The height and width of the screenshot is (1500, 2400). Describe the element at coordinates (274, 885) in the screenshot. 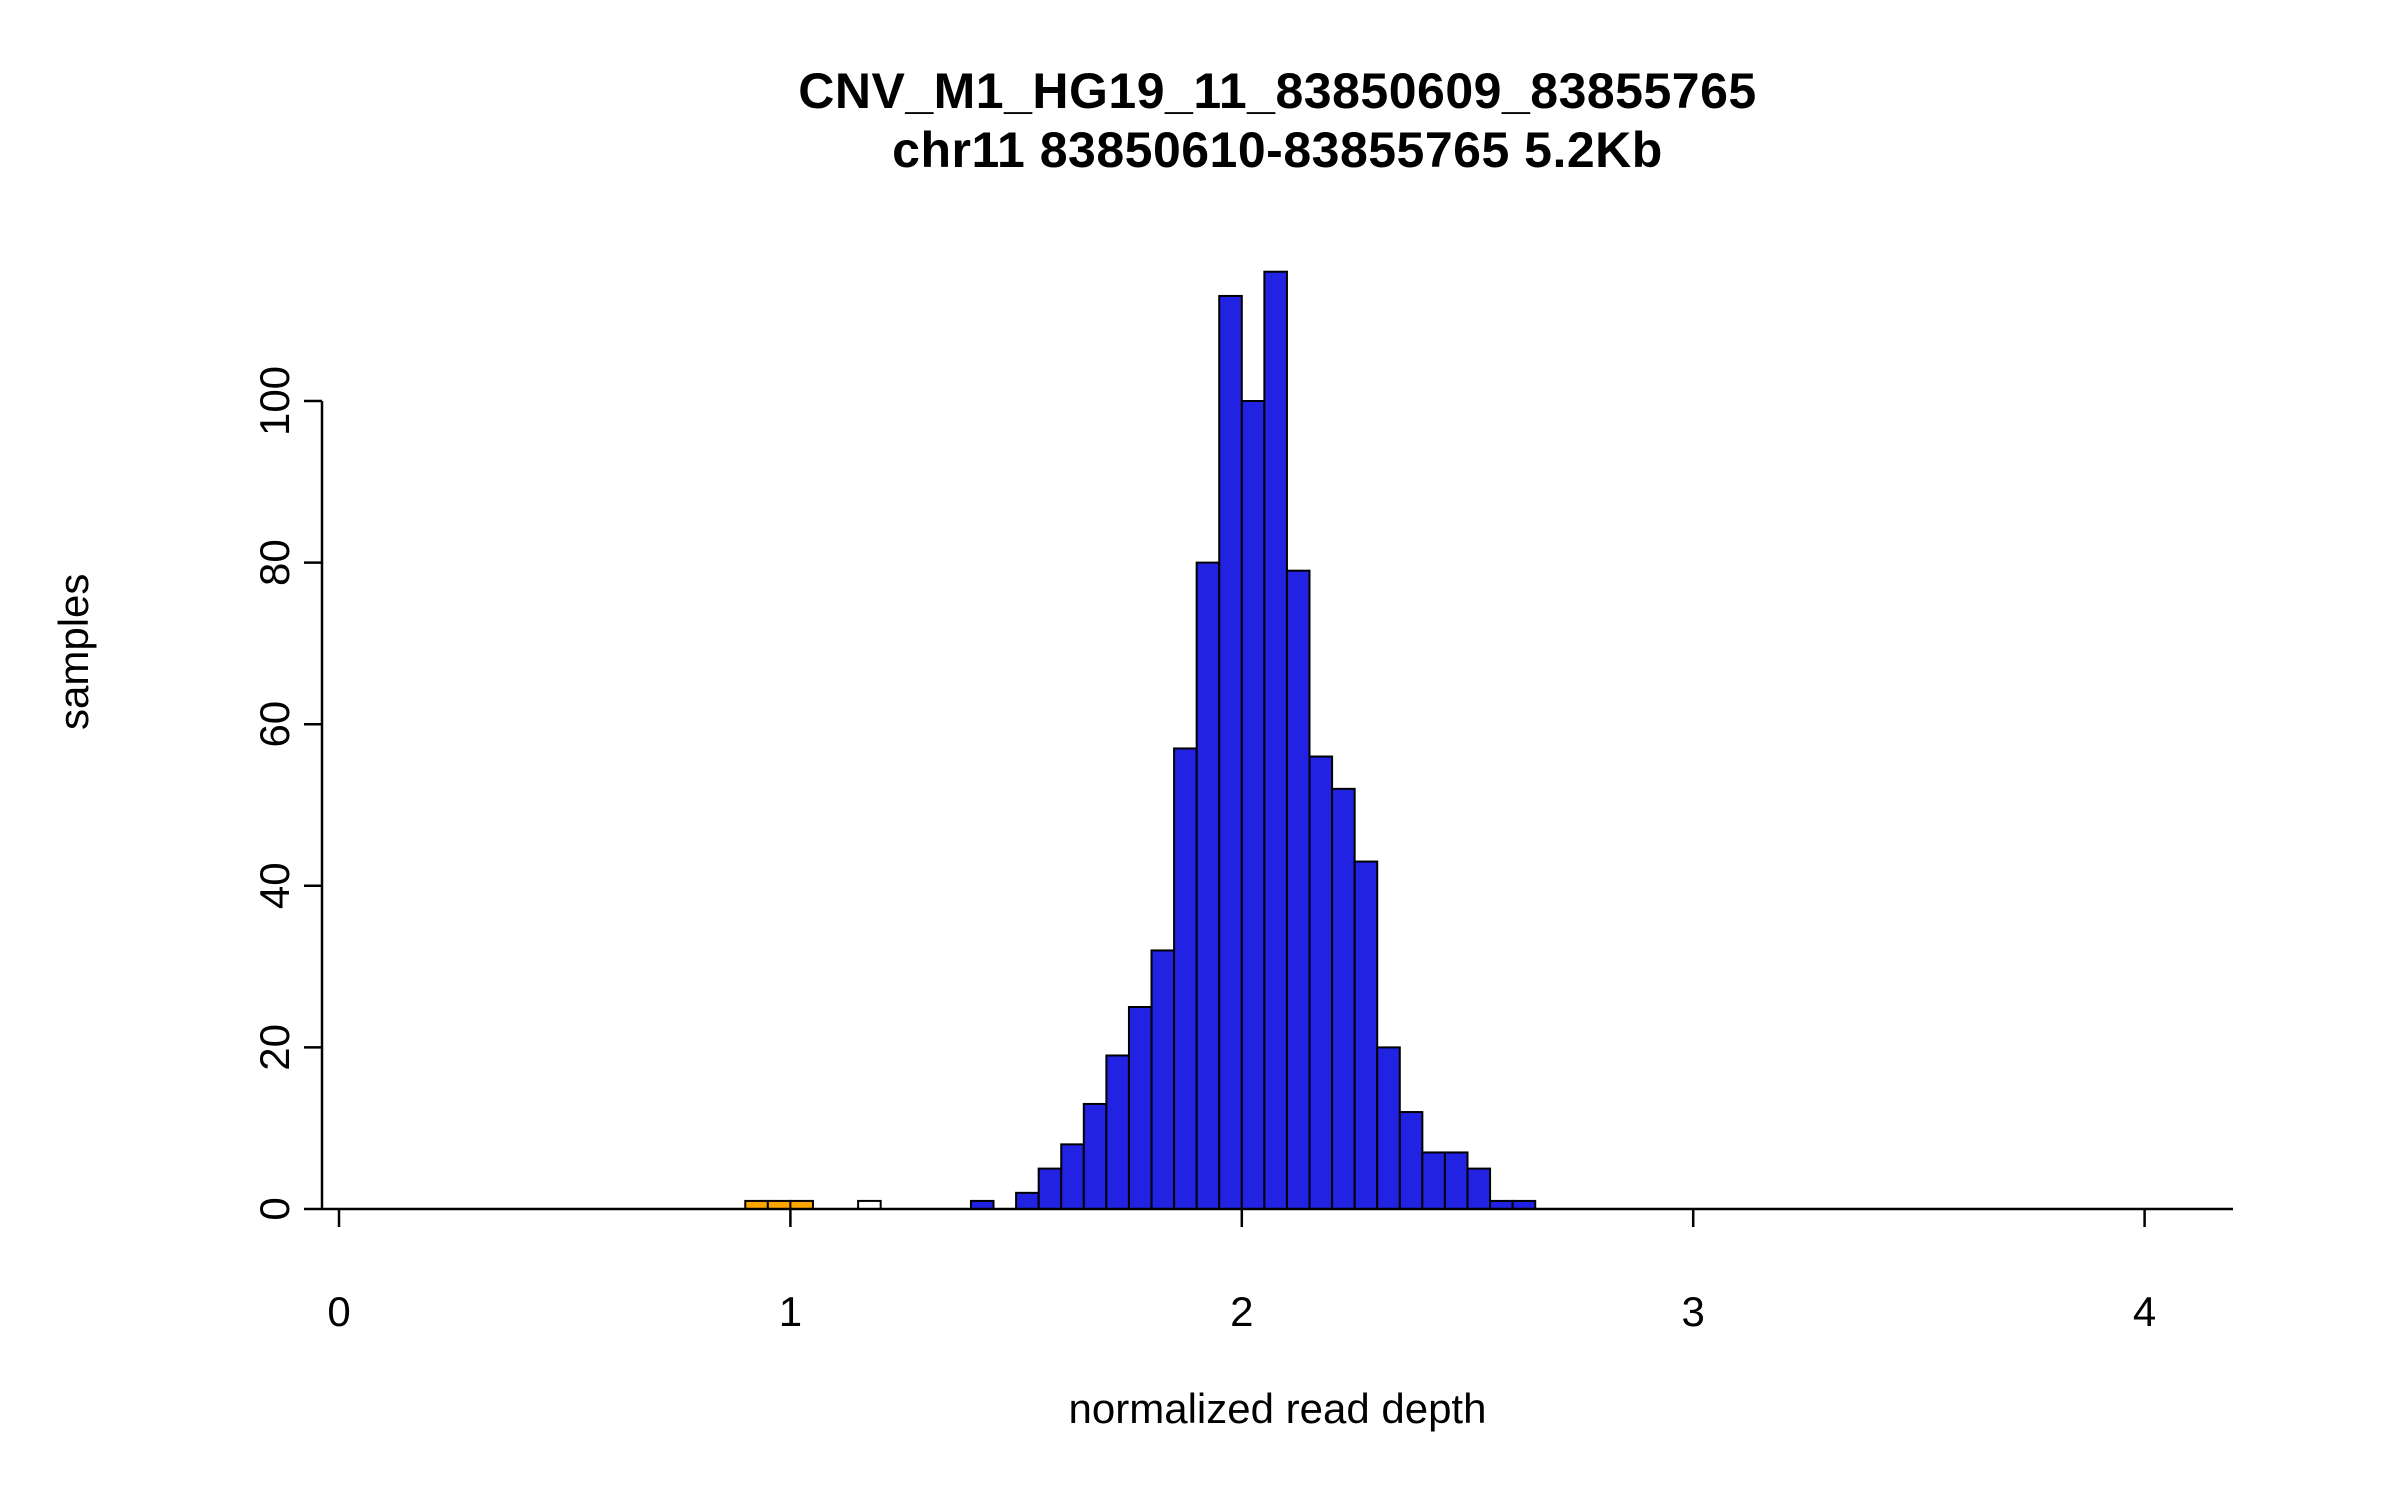

I see `y-tick-label: 40` at that location.